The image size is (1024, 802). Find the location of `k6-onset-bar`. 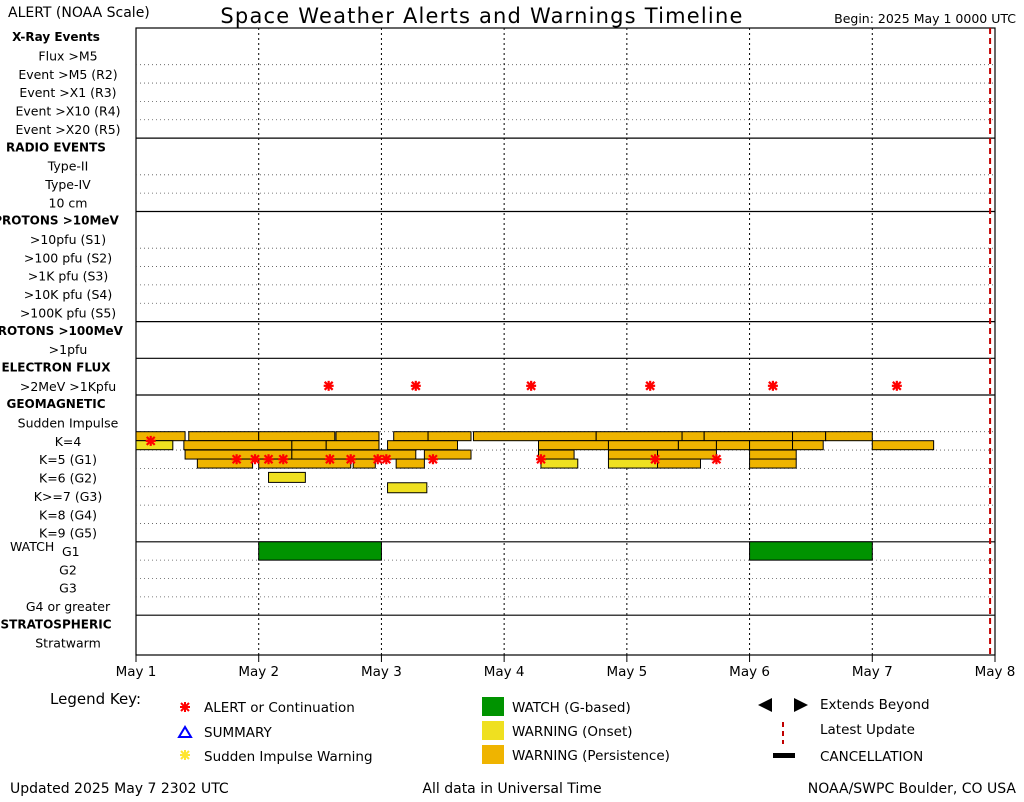

k6-onset-bar is located at coordinates (287, 477).